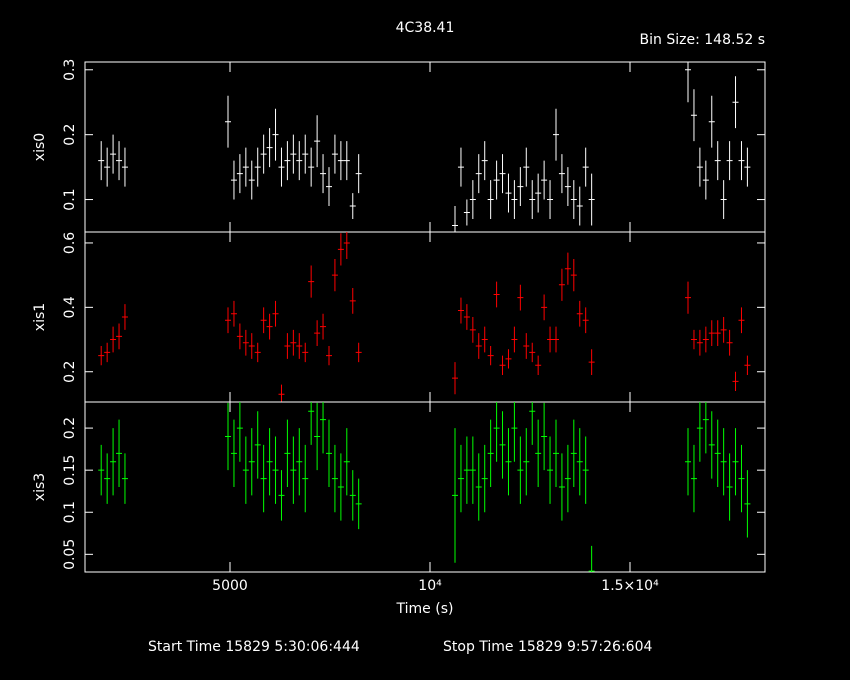 This screenshot has width=850, height=680. Describe the element at coordinates (702, 40) in the screenshot. I see `bin-size: Bin Size: 148.52 s` at that location.